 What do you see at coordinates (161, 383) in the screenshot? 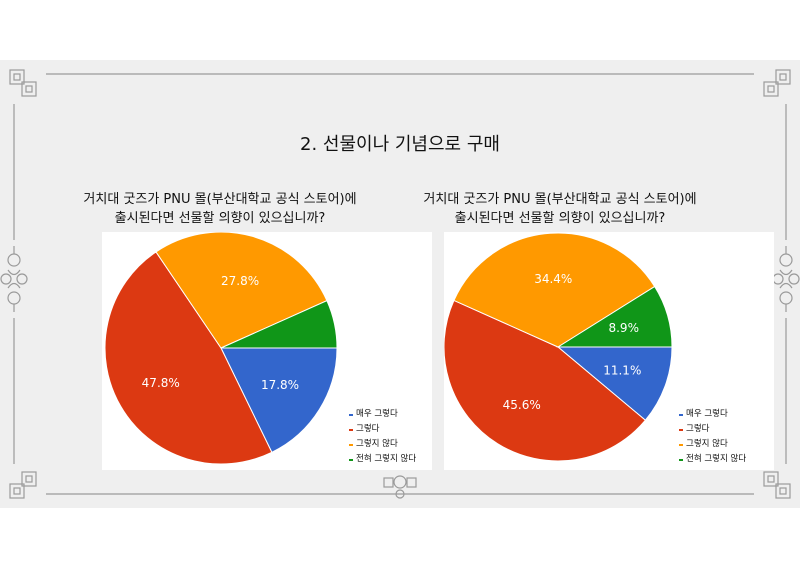
I see `data-label-slice-agree: 47.8%` at bounding box center [161, 383].